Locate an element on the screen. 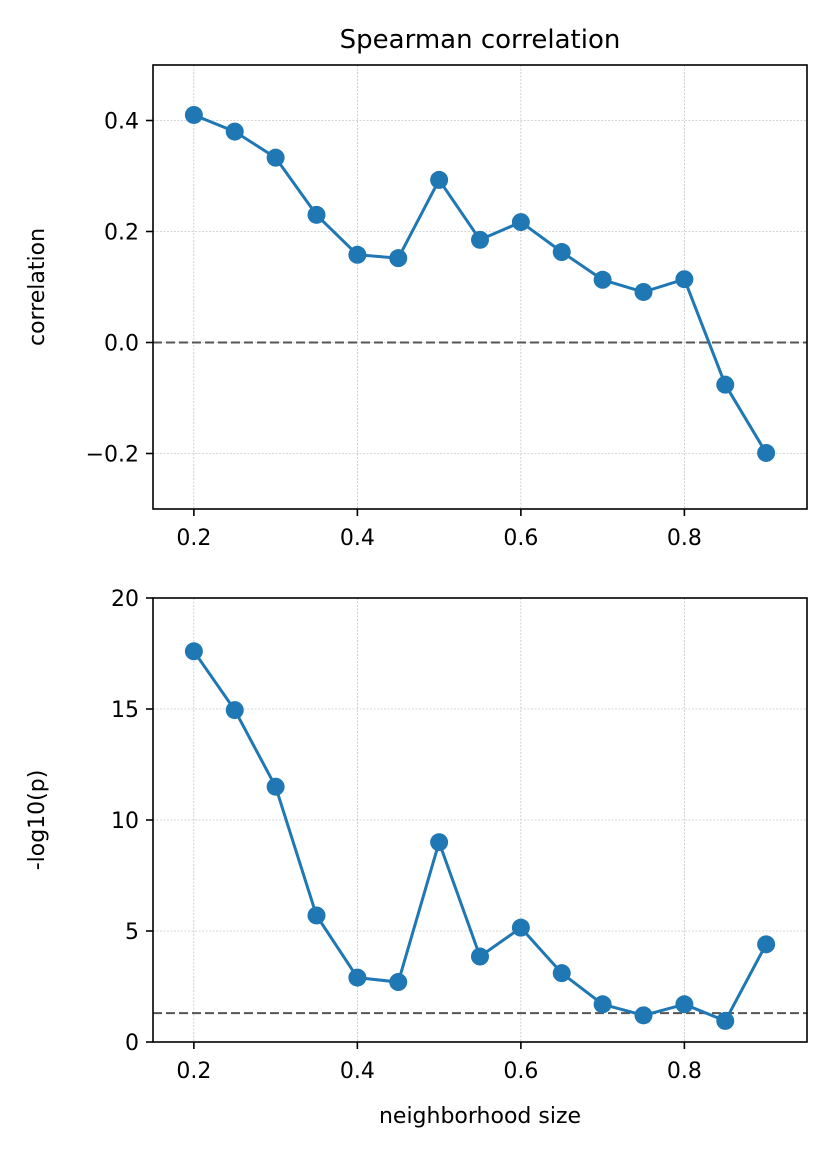 The image size is (829, 1152). corr-ytick-label: 0.2 is located at coordinates (121, 233).